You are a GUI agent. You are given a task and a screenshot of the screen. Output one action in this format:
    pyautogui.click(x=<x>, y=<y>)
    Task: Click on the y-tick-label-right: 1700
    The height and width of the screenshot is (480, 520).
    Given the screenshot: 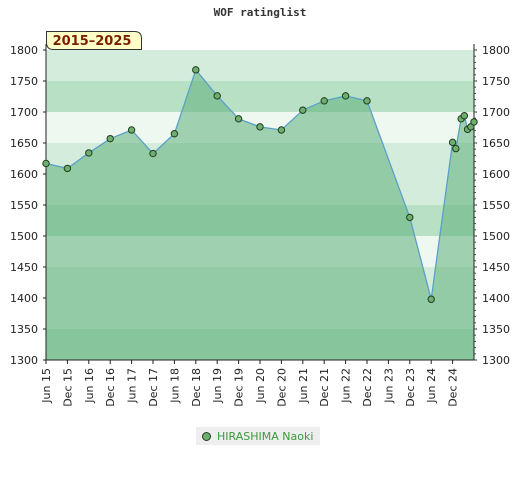 What is the action you would take?
    pyautogui.click(x=496, y=112)
    